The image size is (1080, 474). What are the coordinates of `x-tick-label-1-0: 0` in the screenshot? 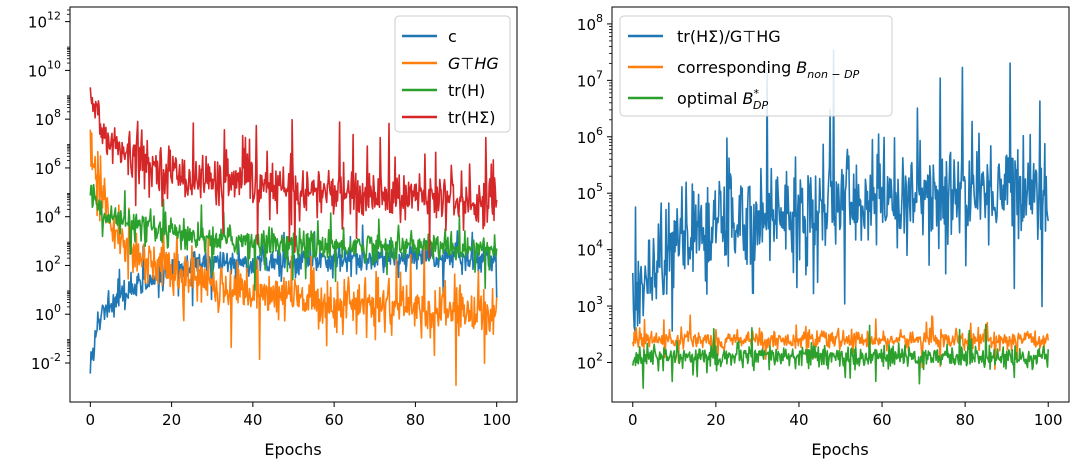 It's located at (633, 420).